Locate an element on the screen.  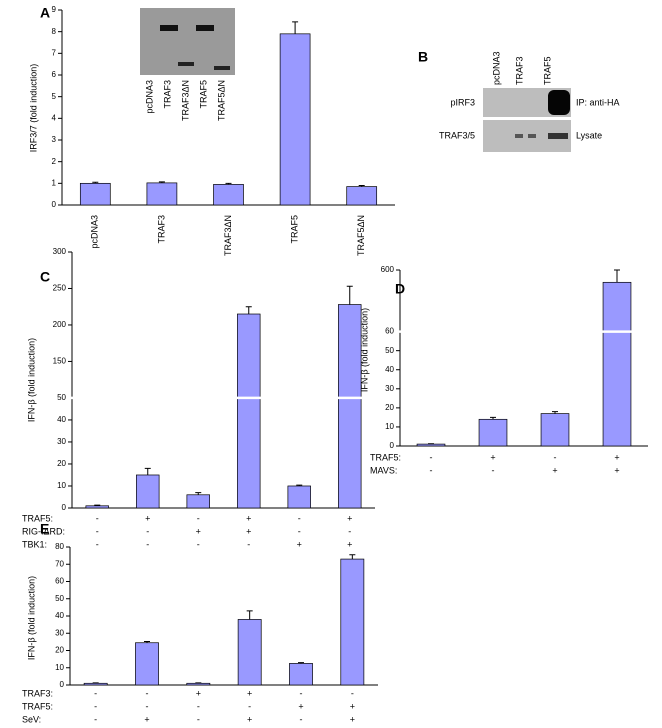
panel-label: E is located at coordinates (44, 529).